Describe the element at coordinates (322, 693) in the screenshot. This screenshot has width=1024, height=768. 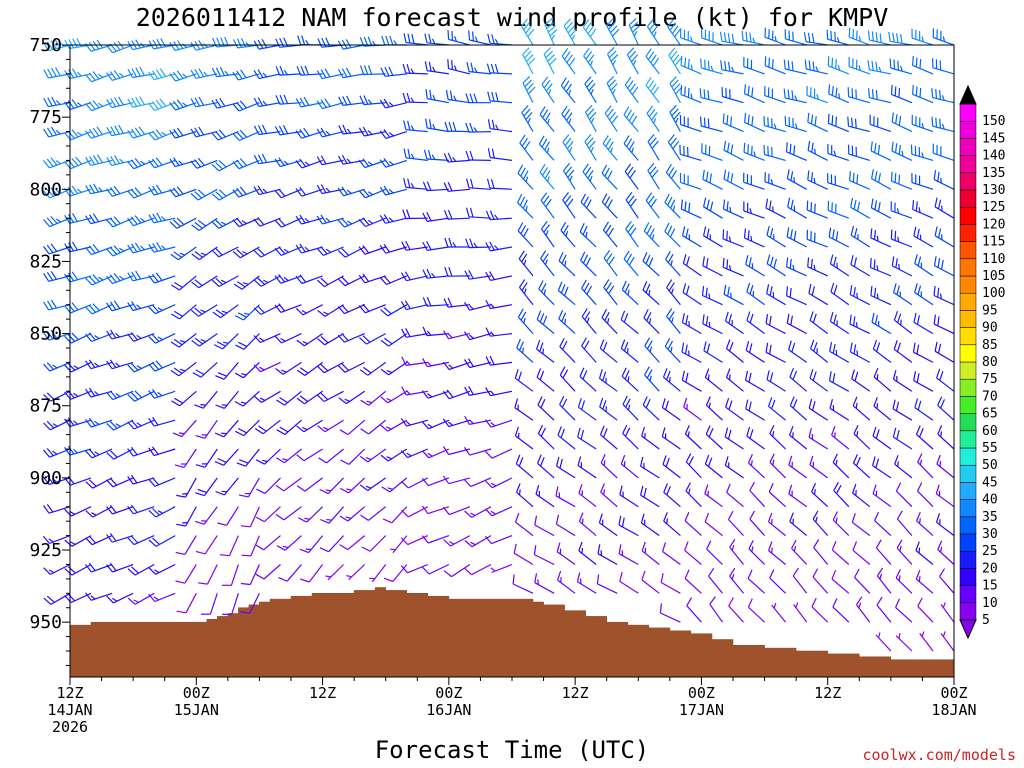
I see `x-tick-label: 12Z` at that location.